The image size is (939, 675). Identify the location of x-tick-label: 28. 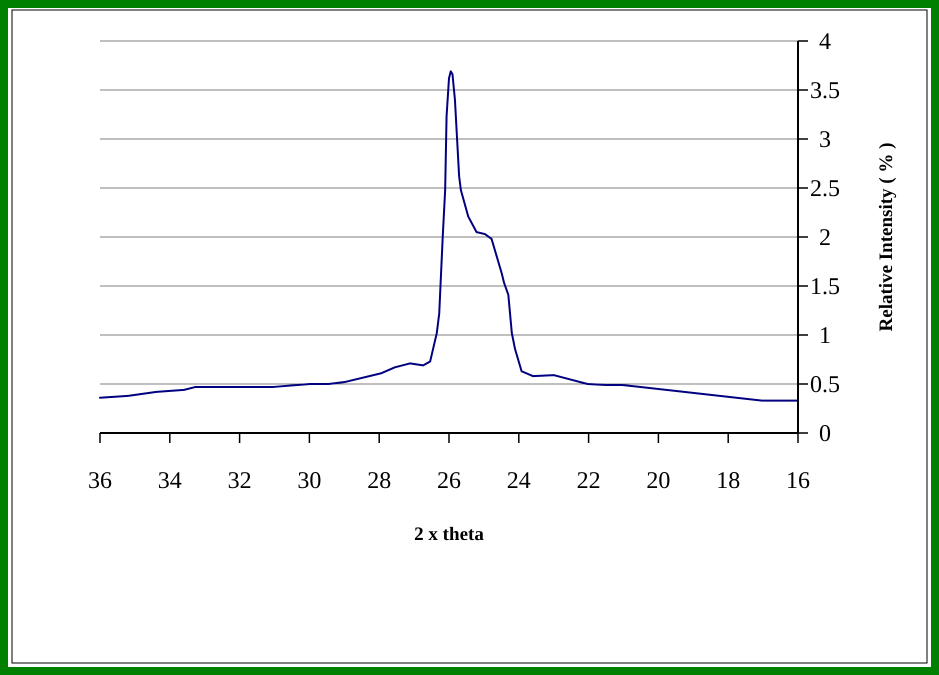
(379, 481).